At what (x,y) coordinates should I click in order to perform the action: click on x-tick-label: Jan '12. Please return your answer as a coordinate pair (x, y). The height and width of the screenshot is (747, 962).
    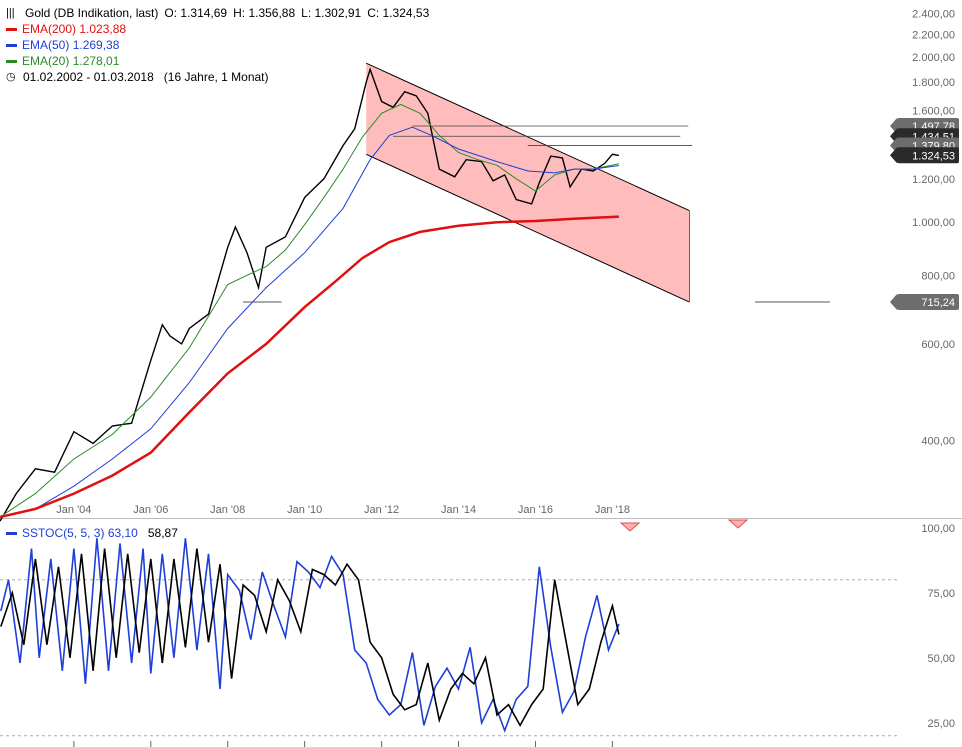
    Looking at the image, I should click on (381, 510).